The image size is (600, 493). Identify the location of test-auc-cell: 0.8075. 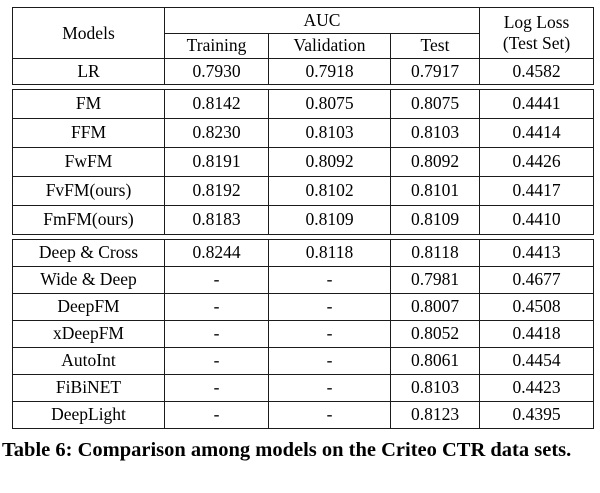
(435, 103).